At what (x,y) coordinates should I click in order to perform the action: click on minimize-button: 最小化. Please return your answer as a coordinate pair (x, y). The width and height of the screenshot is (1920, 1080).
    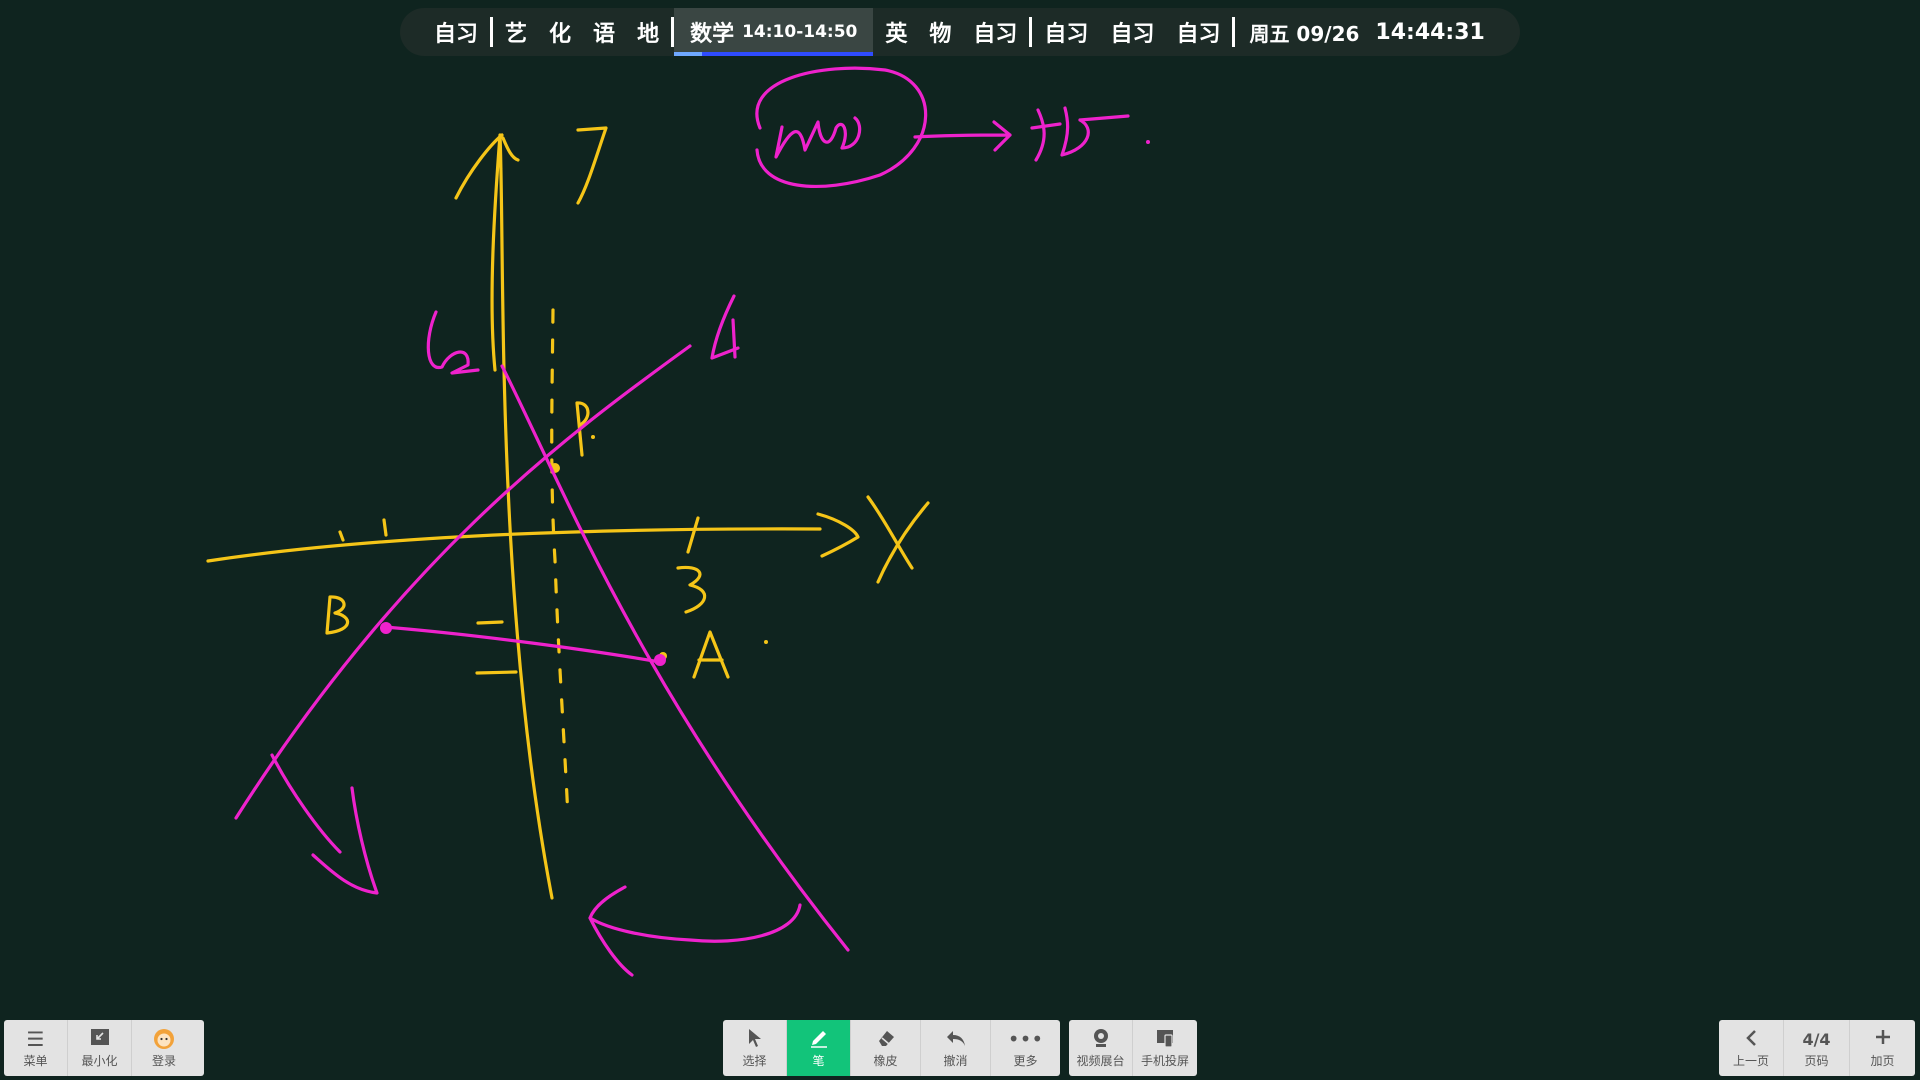
    Looking at the image, I should click on (100, 1048).